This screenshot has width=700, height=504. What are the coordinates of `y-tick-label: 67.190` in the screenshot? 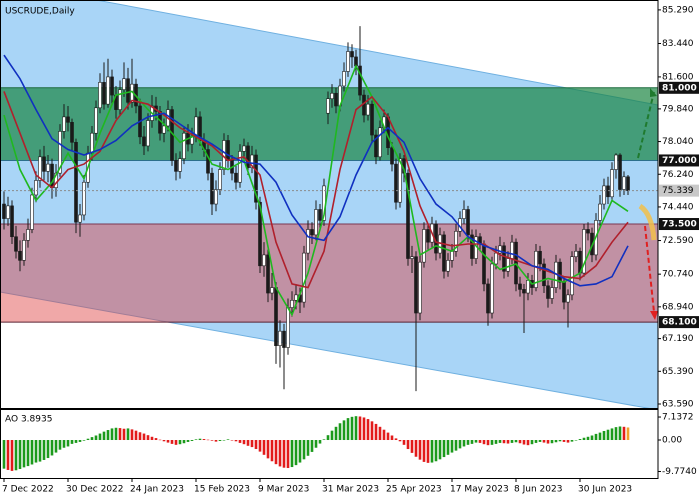 It's located at (678, 339).